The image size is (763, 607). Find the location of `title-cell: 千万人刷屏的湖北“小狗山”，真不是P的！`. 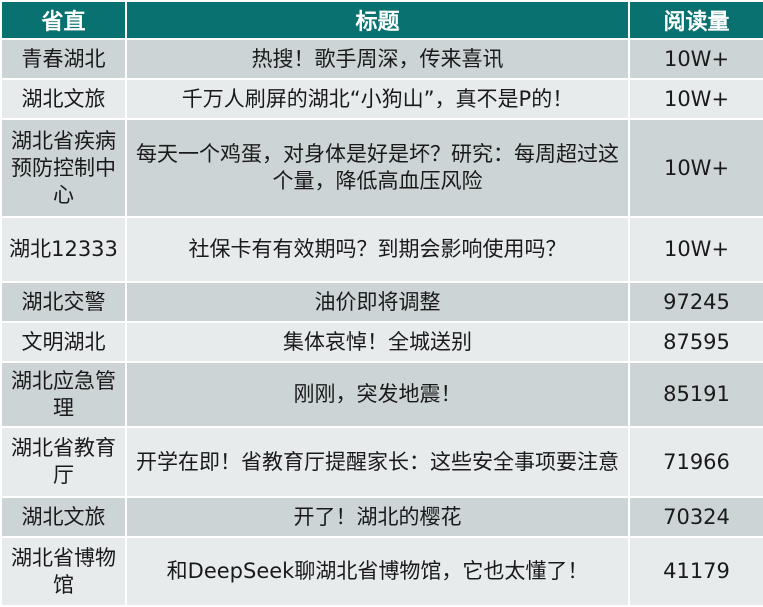

title-cell: 千万人刷屏的湖北“小狗山”，真不是P的！ is located at coordinates (377, 99).